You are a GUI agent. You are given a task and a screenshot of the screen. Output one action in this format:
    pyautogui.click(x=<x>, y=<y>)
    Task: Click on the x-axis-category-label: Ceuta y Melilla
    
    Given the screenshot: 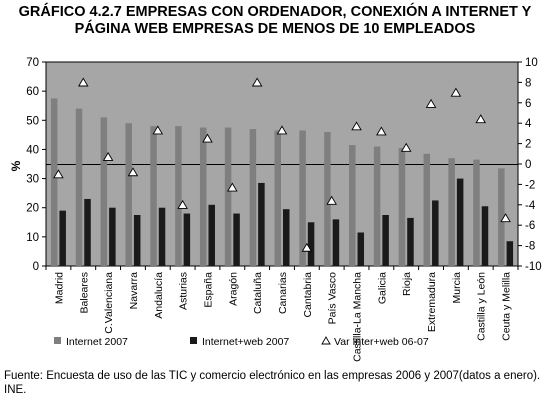 What is the action you would take?
    pyautogui.click(x=507, y=306)
    